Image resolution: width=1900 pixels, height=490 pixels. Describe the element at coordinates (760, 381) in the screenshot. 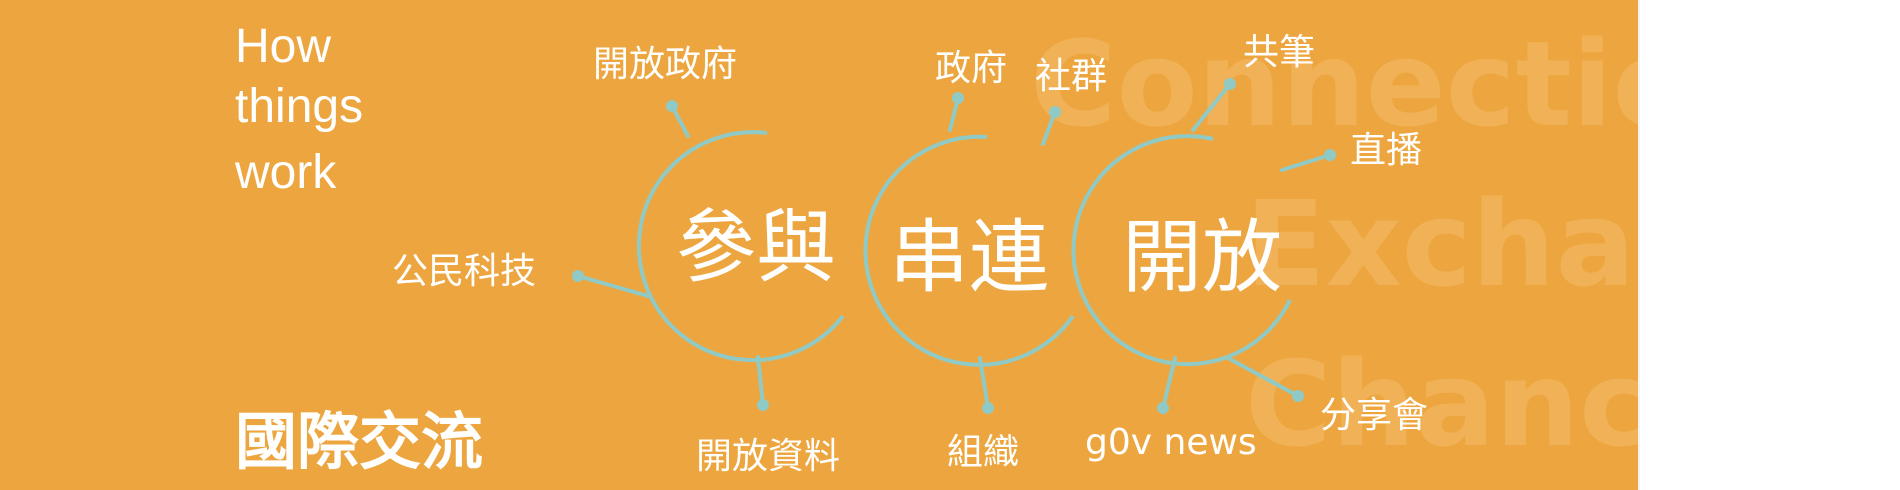

I see `spoke-open-data` at that location.